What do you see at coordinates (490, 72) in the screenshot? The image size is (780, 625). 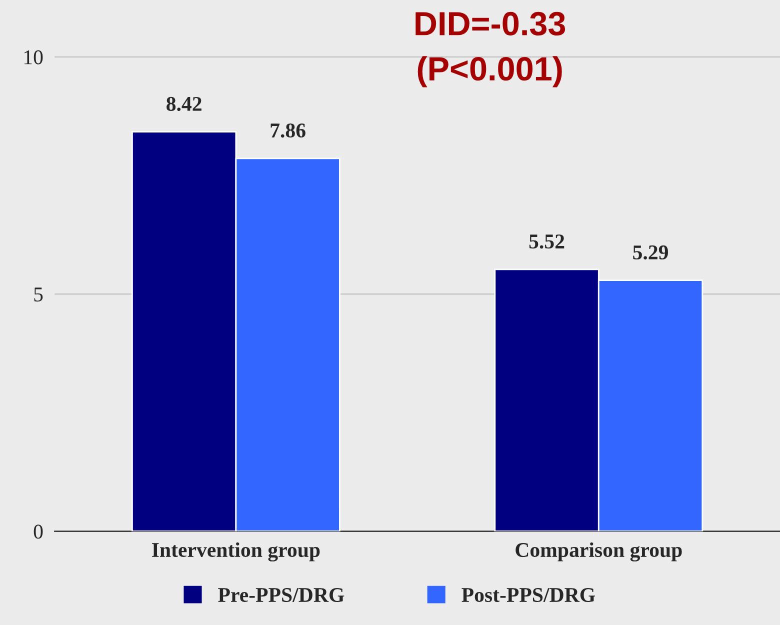 I see `annotation: (P<0.001)` at bounding box center [490, 72].